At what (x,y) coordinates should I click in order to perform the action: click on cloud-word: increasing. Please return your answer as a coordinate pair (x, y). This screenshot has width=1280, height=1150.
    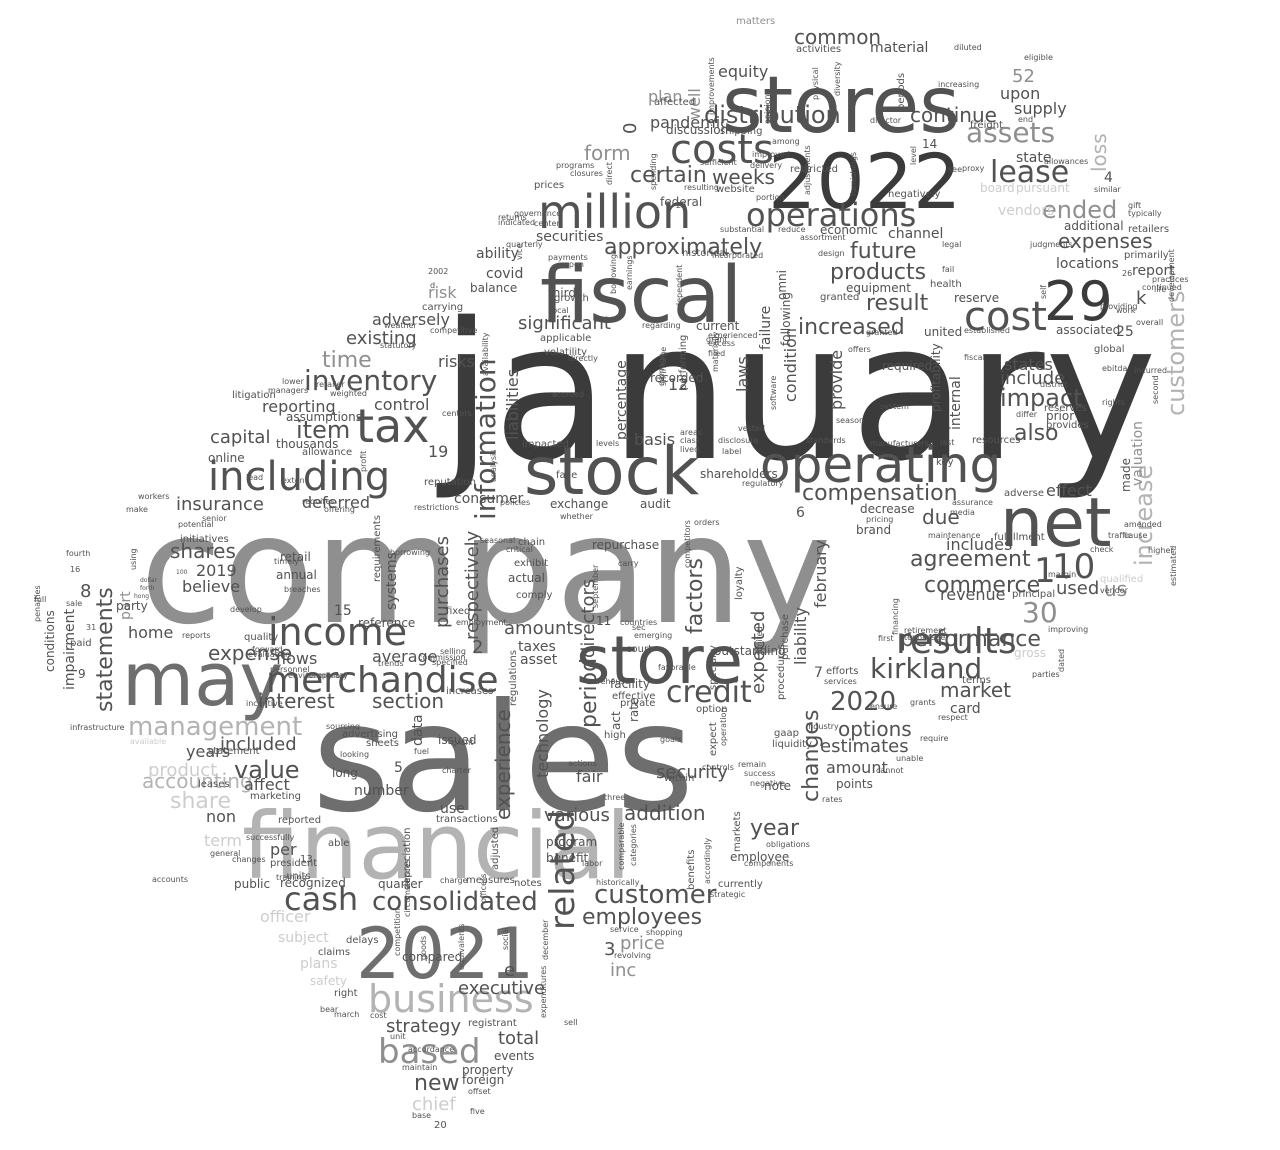
    Looking at the image, I should click on (958, 84).